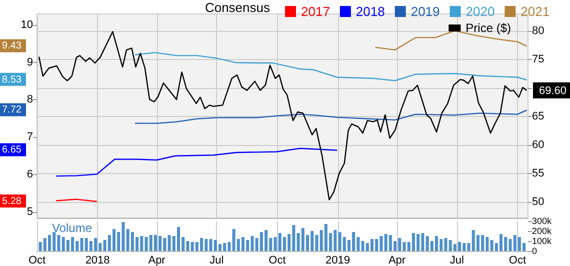  Describe the element at coordinates (12, 202) in the screenshot. I see `text: 5.28` at that location.